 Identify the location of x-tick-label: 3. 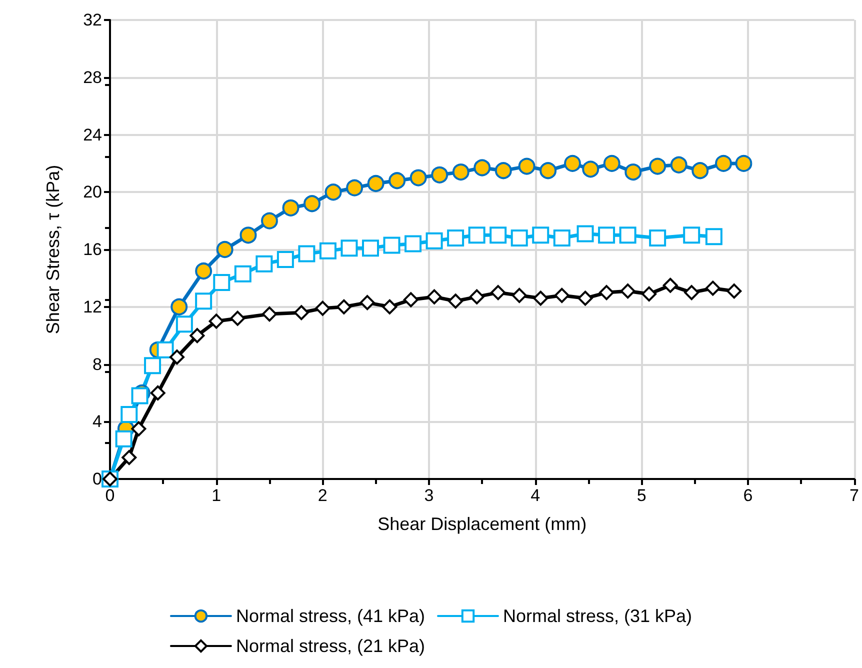
(429, 495).